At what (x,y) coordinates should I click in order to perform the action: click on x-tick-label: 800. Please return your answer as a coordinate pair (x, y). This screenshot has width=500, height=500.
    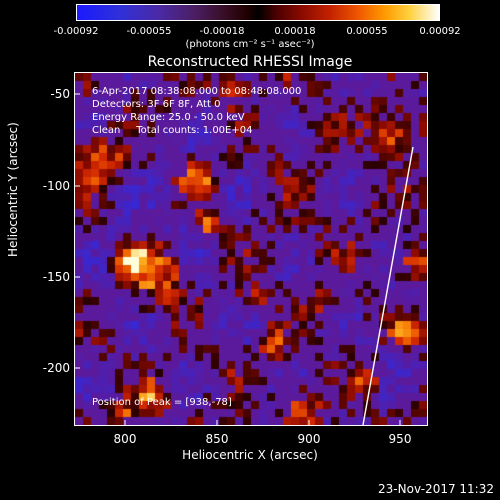
    Looking at the image, I should click on (125, 439).